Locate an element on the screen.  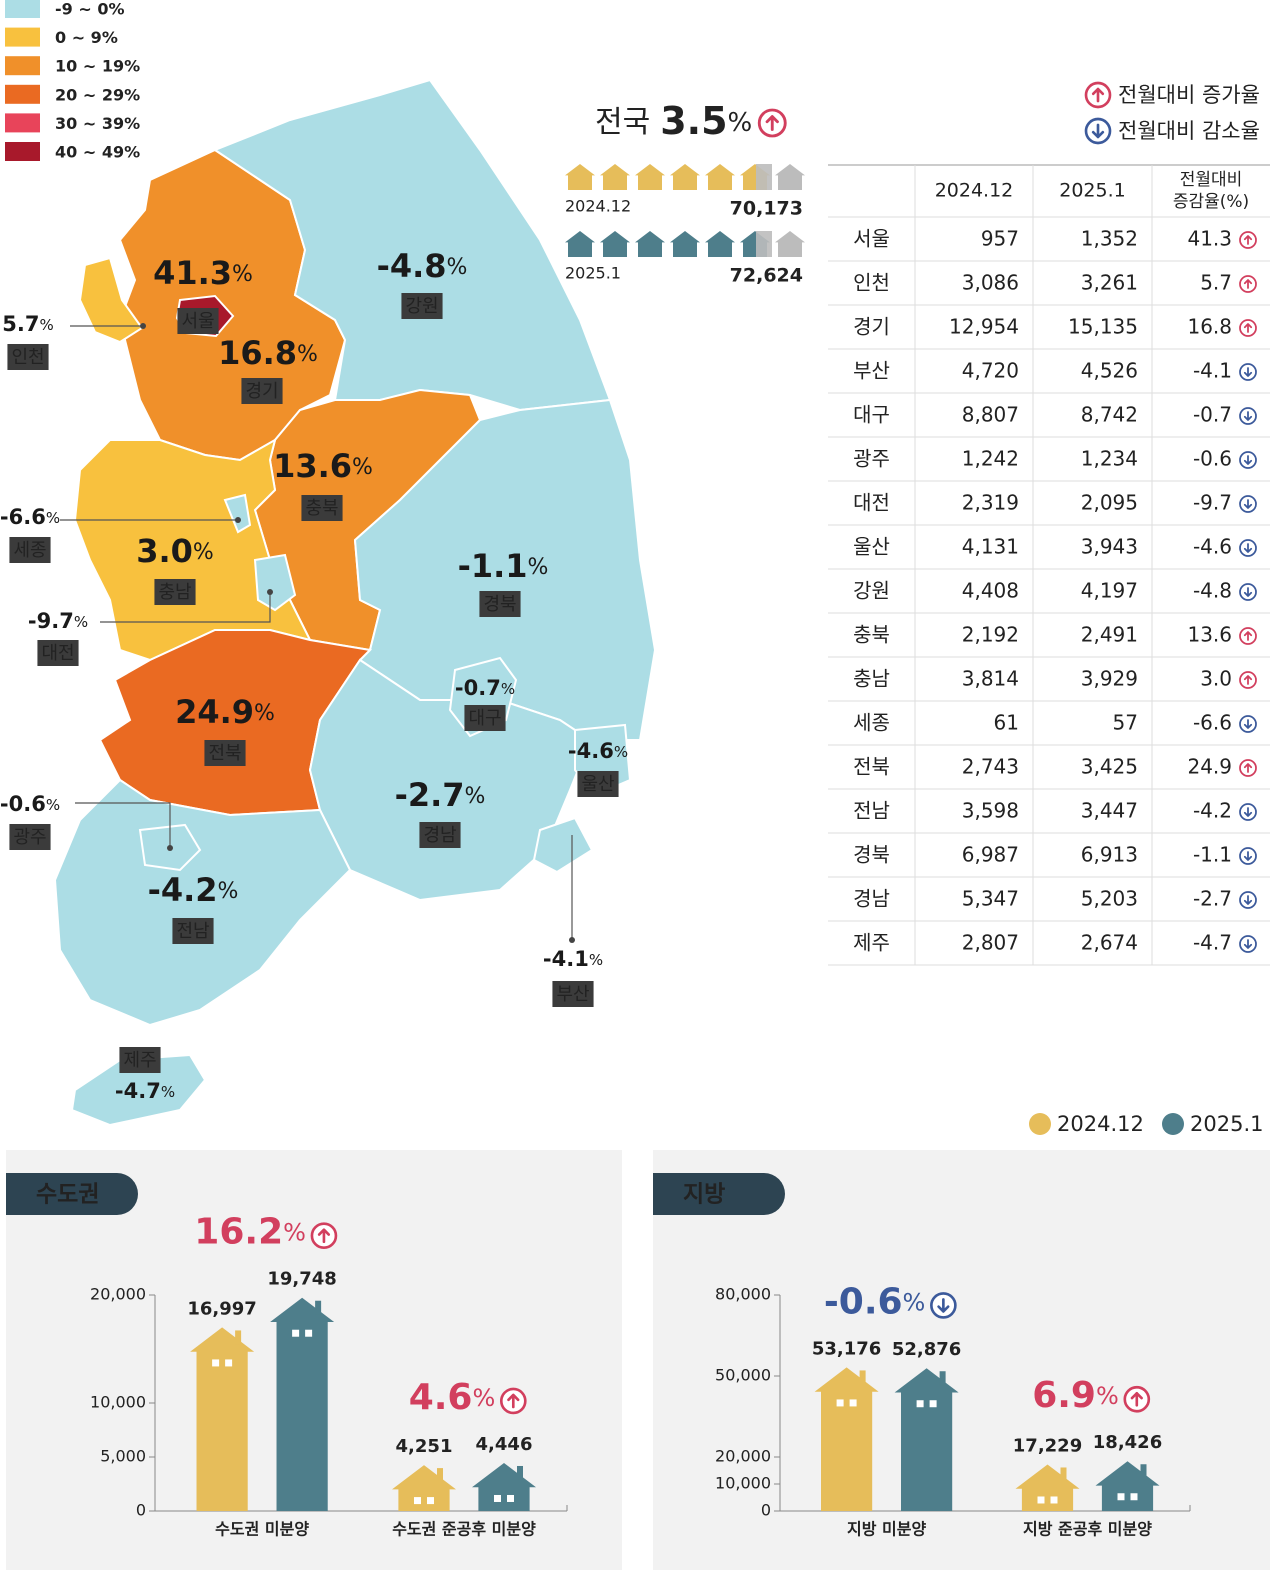
table-prev: 2,319 is located at coordinates (990, 503).